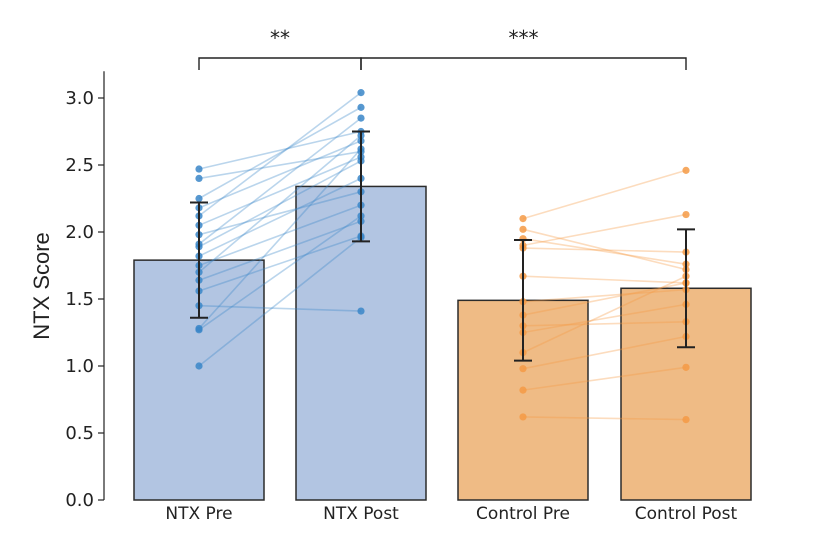 The width and height of the screenshot is (824, 551). What do you see at coordinates (79, 98) in the screenshot?
I see `y-tick-label: 3.0` at bounding box center [79, 98].